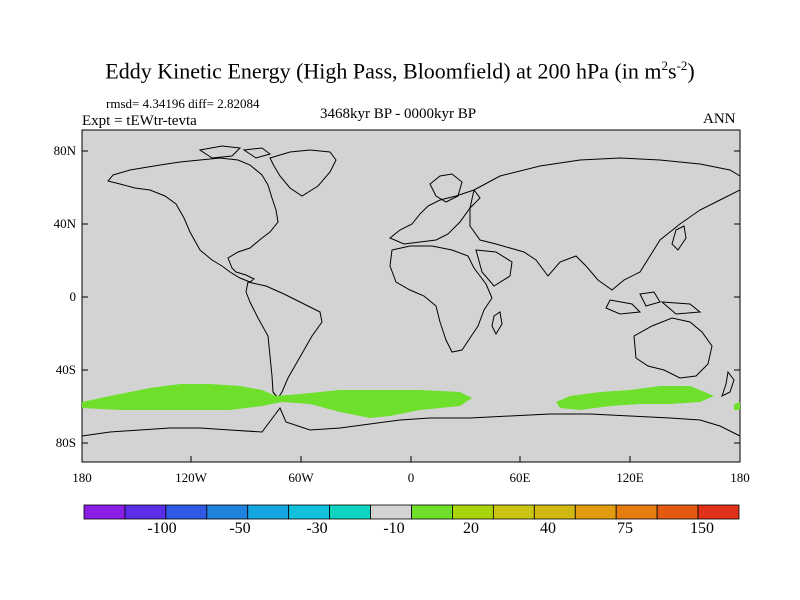 Image resolution: width=800 pixels, height=600 pixels. I want to click on new-zealand-coast, so click(728, 383).